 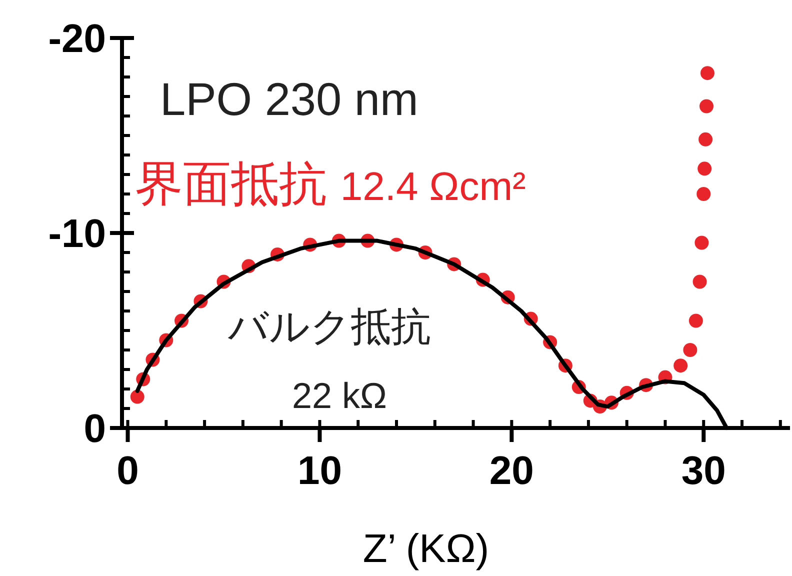 I want to click on x-tick-label: 10, so click(x=319, y=471).